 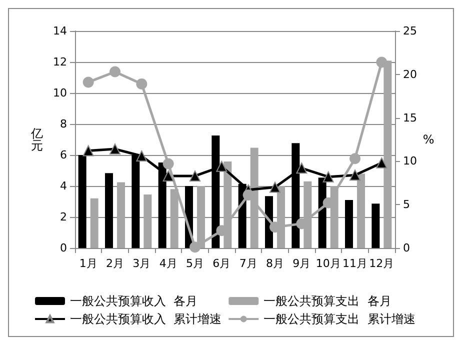 What do you see at coordinates (381, 263) in the screenshot?
I see `x-tick-label: 12月` at bounding box center [381, 263].